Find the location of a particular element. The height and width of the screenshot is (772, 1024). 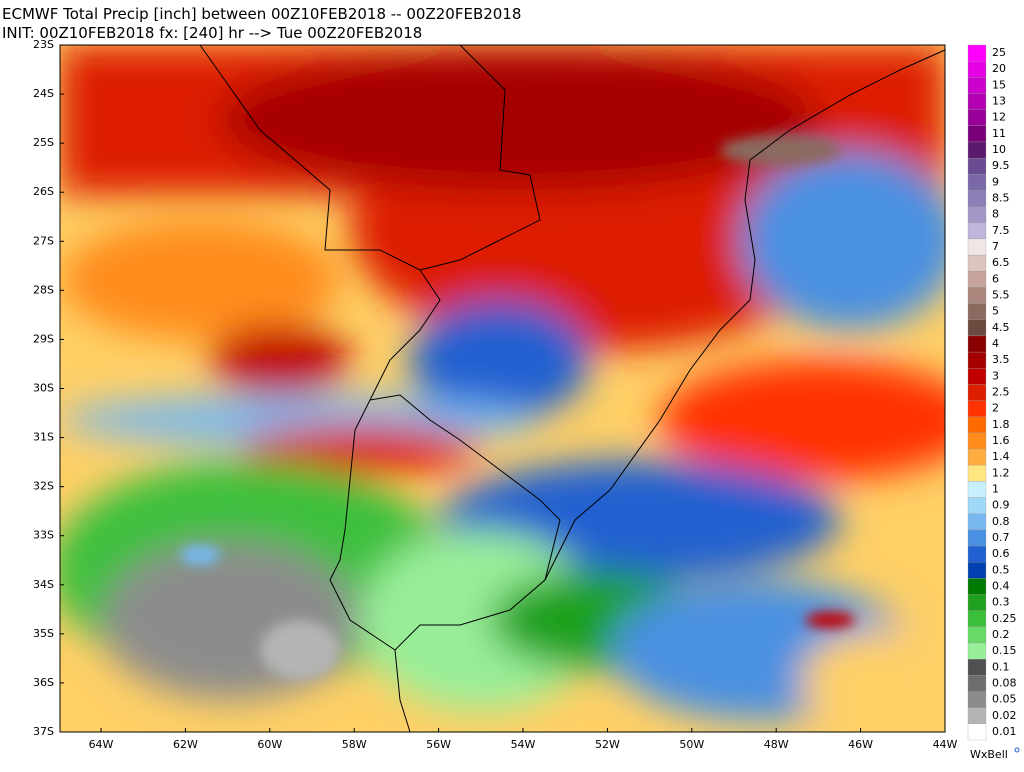

lat-label: 28S is located at coordinates (43, 289).